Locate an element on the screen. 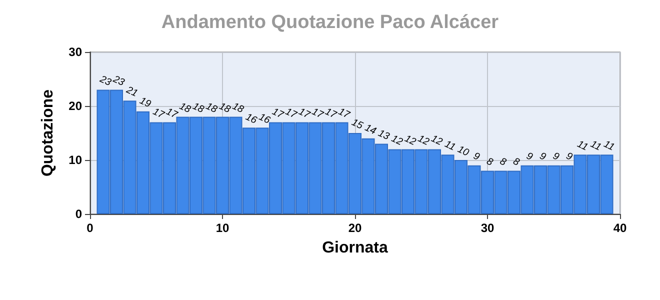 Image resolution: width=660 pixels, height=300 pixels. y-tick-label: 0 is located at coordinates (78, 214).